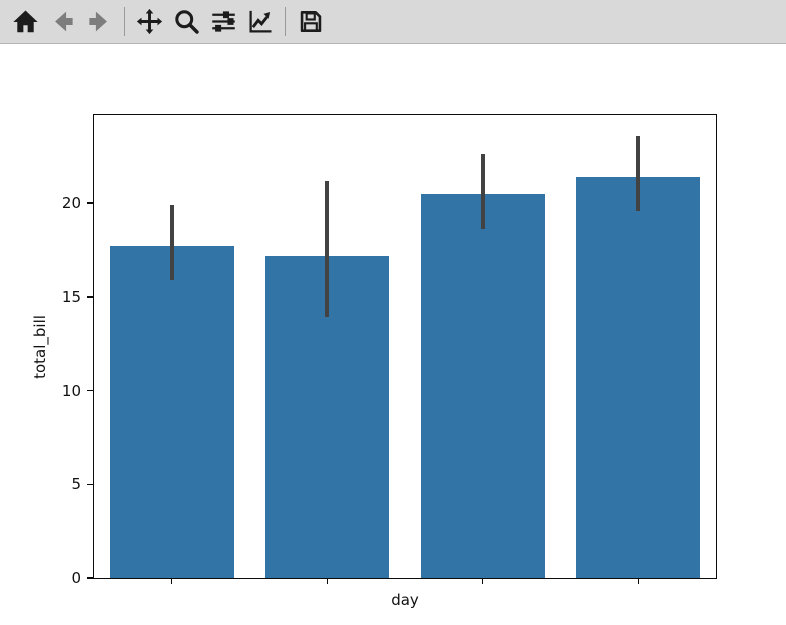  I want to click on y-tick-label: 10, so click(71, 390).